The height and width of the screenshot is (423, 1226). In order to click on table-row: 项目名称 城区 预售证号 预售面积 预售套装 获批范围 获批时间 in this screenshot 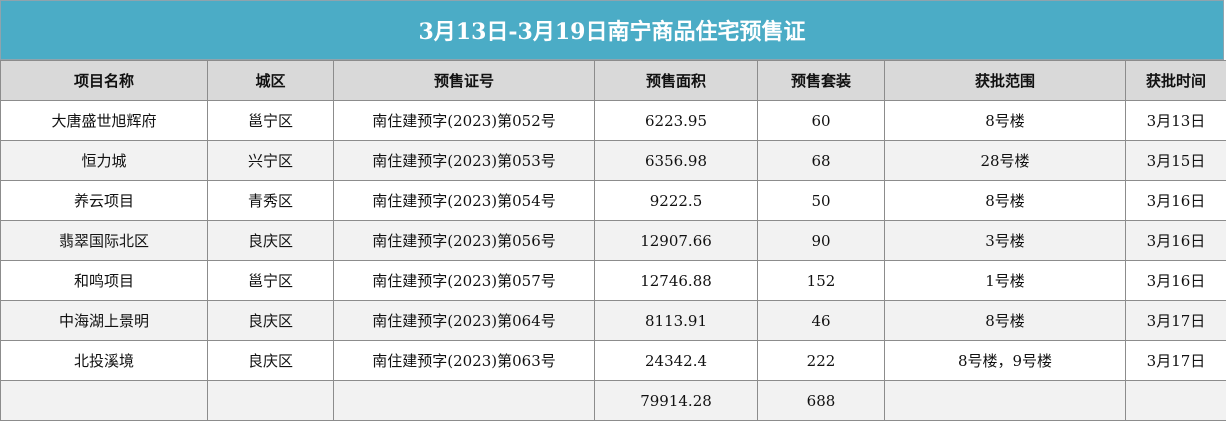, I will do `click(613, 80)`.